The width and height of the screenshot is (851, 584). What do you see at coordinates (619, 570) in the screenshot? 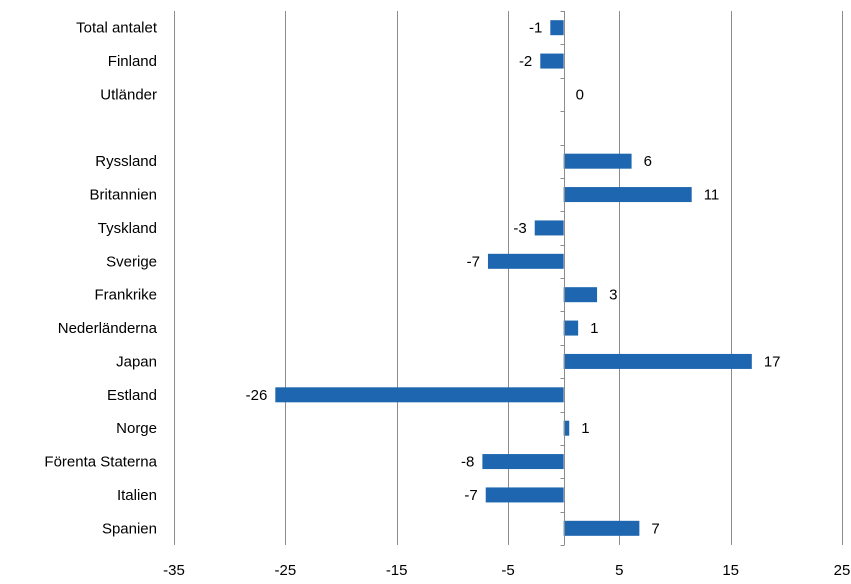
I see `x-tick-label: 5` at bounding box center [619, 570].